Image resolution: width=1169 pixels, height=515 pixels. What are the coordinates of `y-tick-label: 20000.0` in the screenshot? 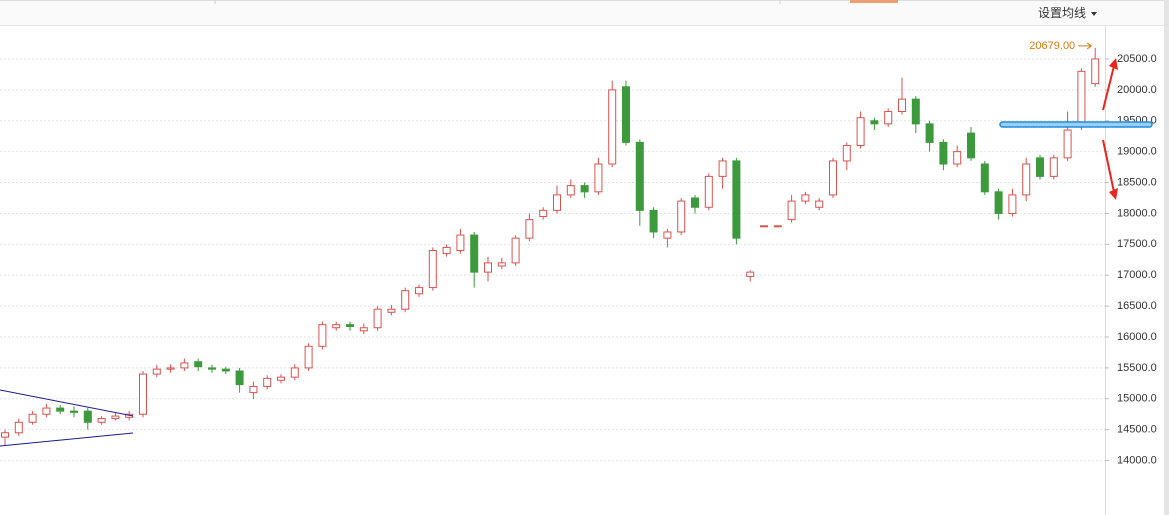 It's located at (1137, 90).